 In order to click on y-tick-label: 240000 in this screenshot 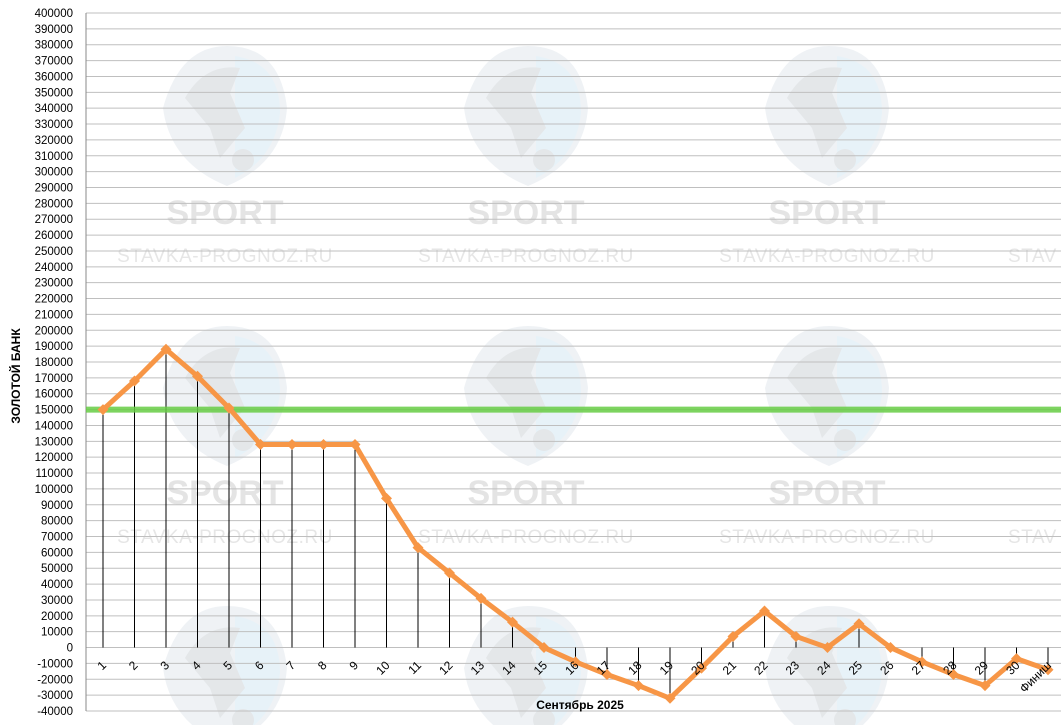, I will do `click(54, 268)`.